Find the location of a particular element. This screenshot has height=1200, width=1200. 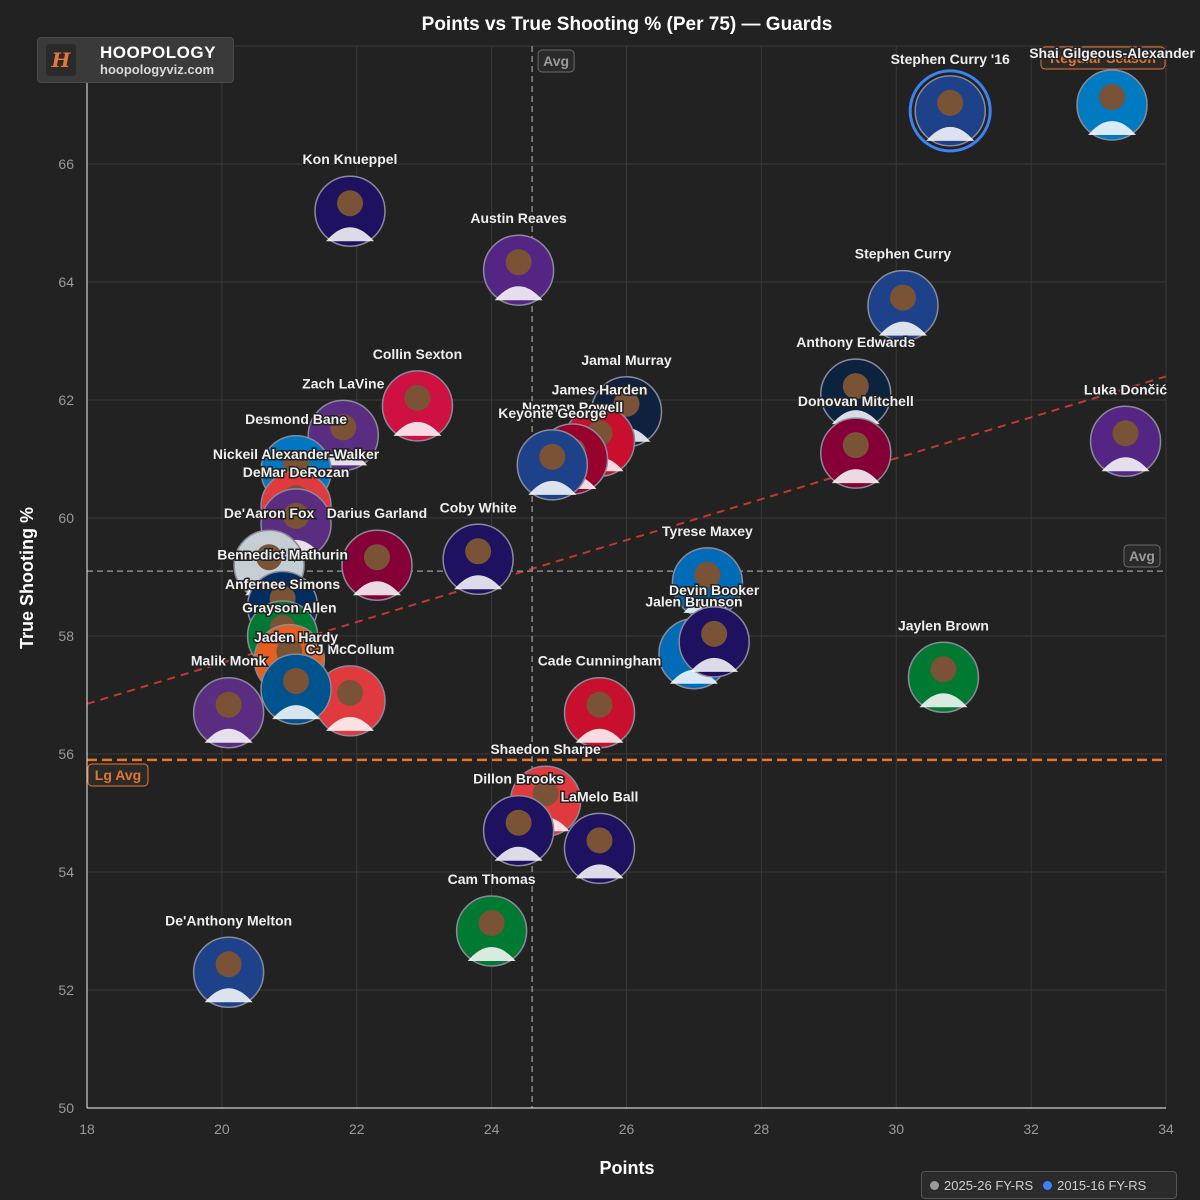

player-label: Jalen Brunson is located at coordinates (693, 602).